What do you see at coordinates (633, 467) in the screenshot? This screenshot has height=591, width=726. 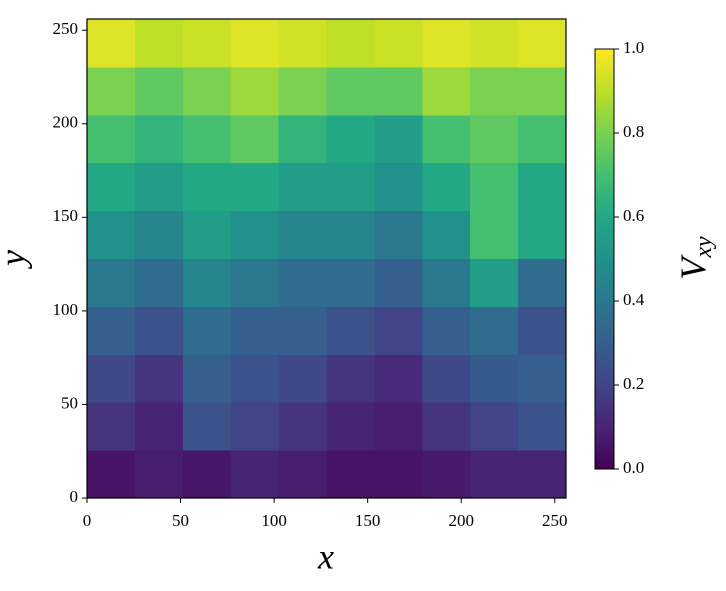 I see `colorbar-tick-label: 0.0` at bounding box center [633, 467].